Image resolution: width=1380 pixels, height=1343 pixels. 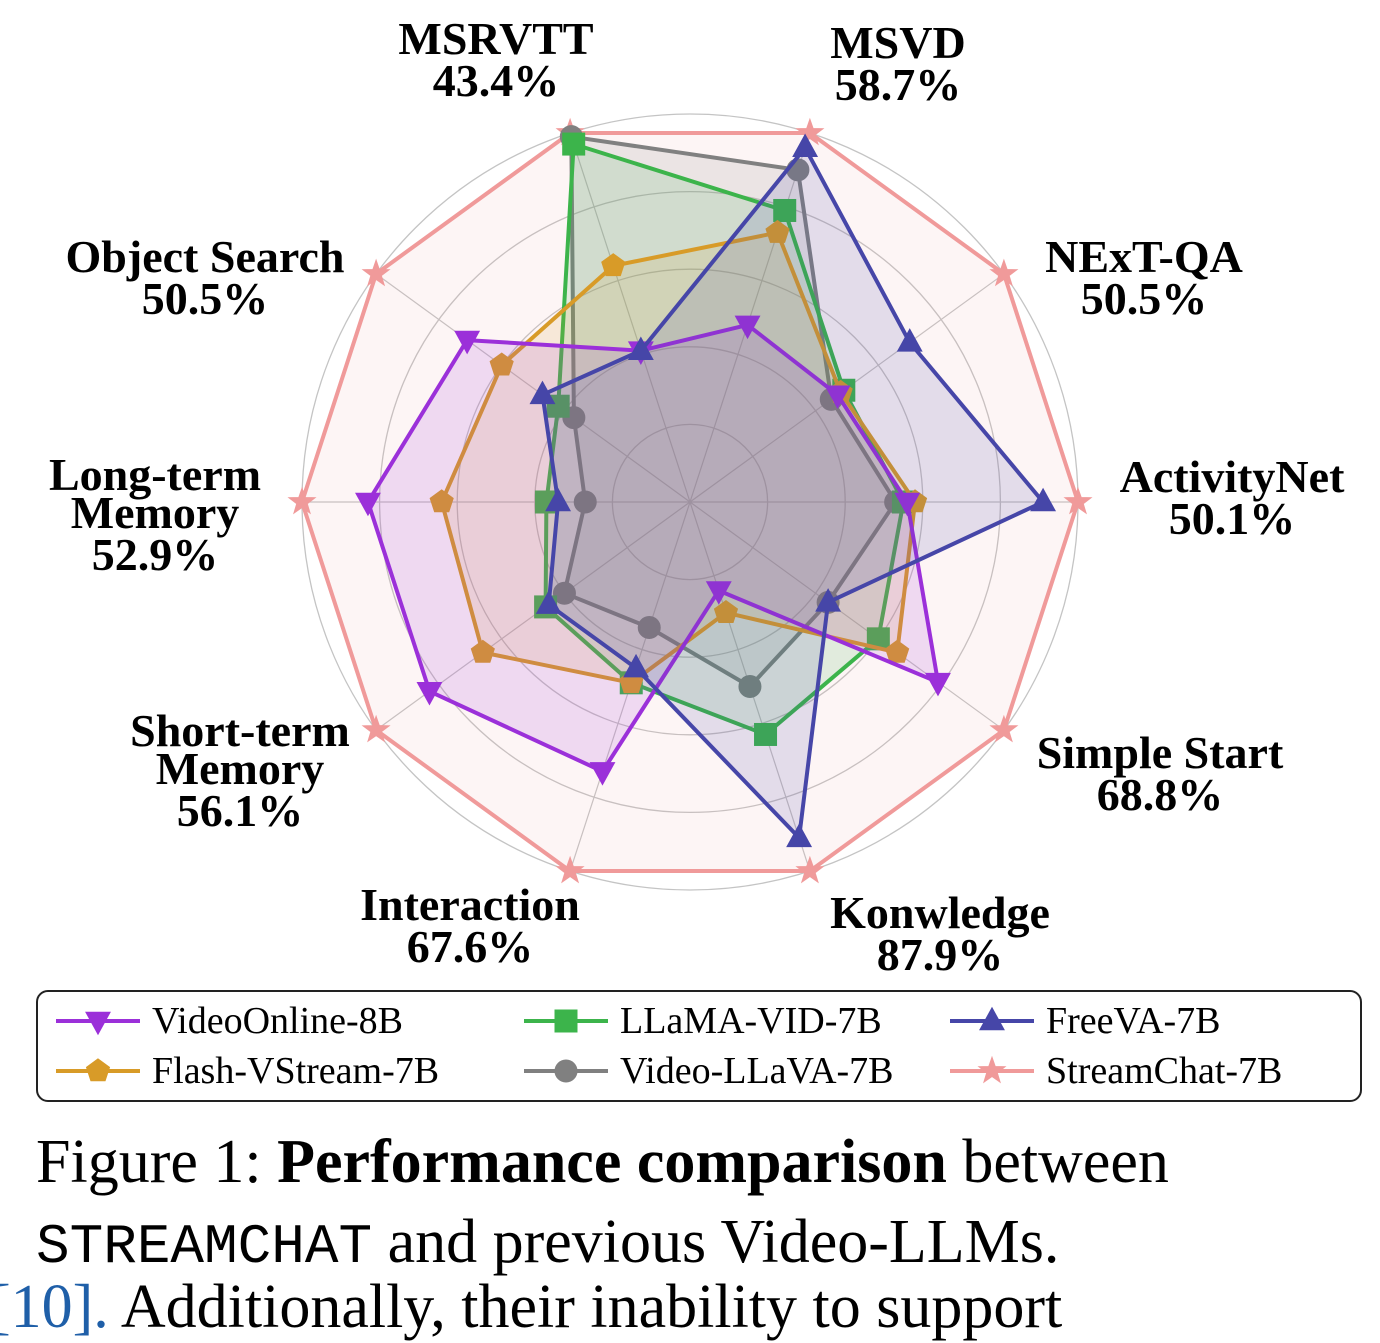 I want to click on axis-value-MSRVTT: 43.4%, so click(x=496, y=80).